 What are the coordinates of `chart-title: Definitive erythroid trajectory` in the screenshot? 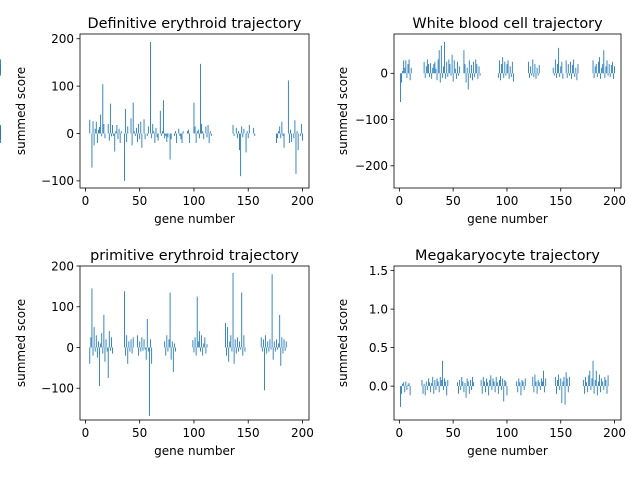 It's located at (195, 24).